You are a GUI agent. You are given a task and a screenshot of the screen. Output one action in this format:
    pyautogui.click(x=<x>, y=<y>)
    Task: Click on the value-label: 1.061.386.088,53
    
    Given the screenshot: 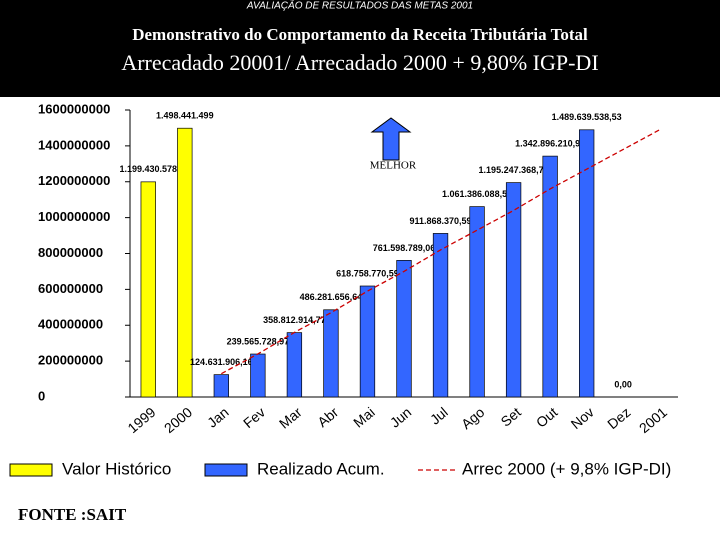 What is the action you would take?
    pyautogui.click(x=477, y=194)
    